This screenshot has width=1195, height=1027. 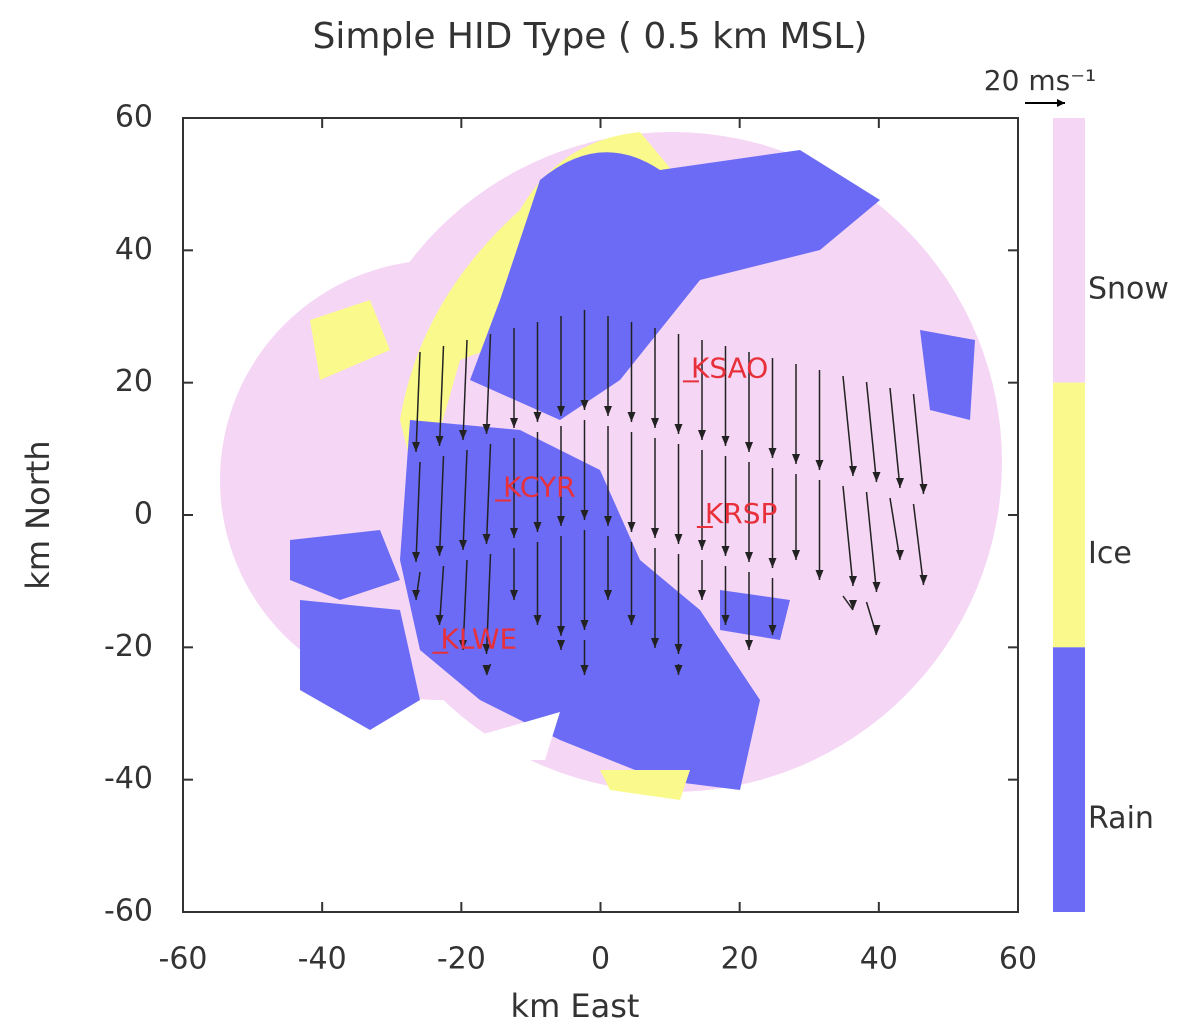 What do you see at coordinates (1040, 80) in the screenshot?
I see `reference-vector-label: 20 ms⁻¹` at bounding box center [1040, 80].